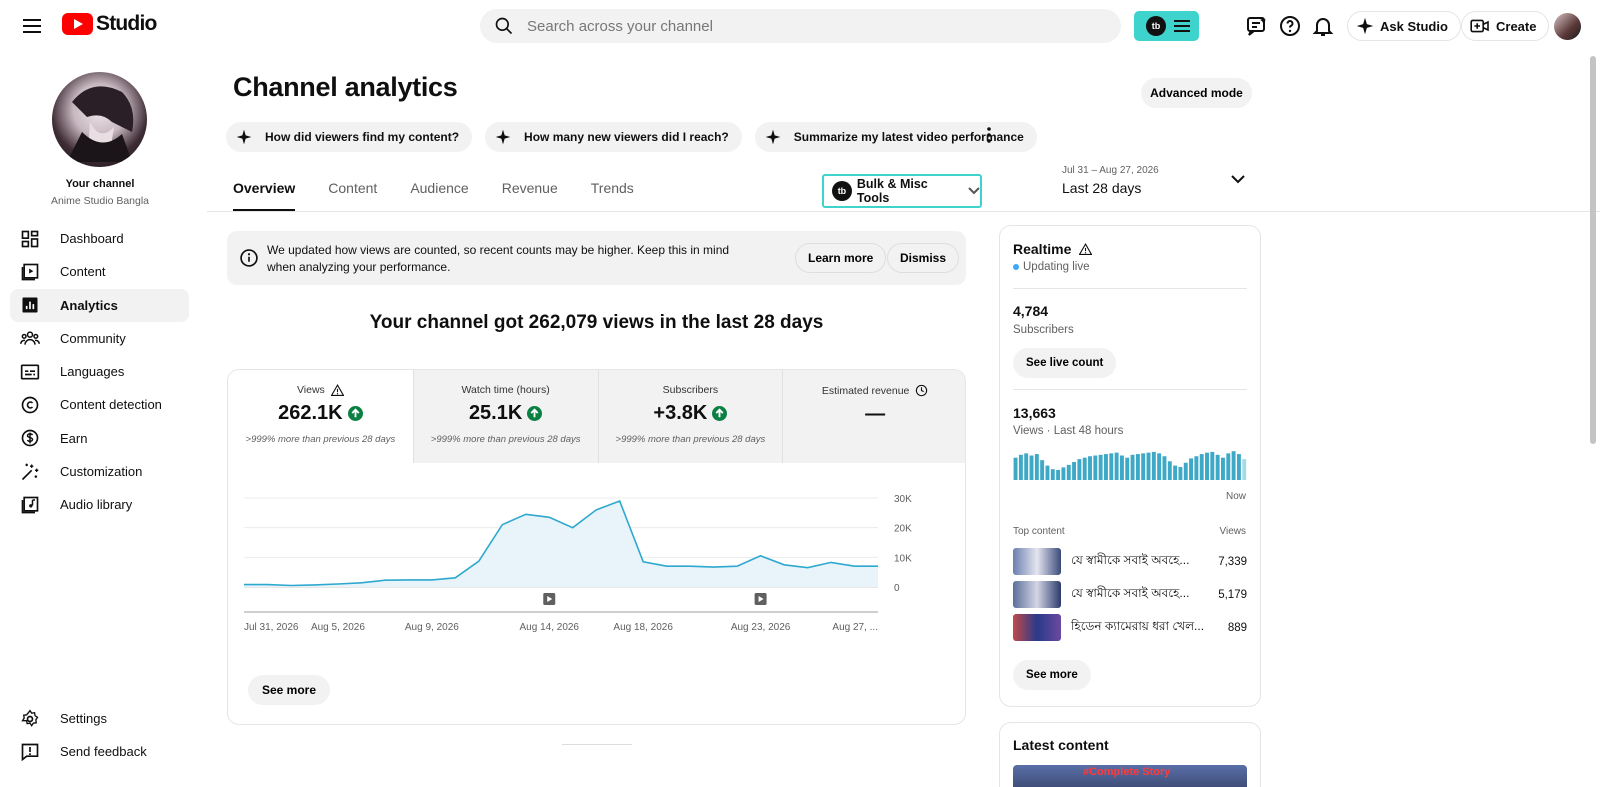 This screenshot has width=1600, height=787. What do you see at coordinates (89, 305) in the screenshot?
I see `sidebar-item-label: Analytics` at bounding box center [89, 305].